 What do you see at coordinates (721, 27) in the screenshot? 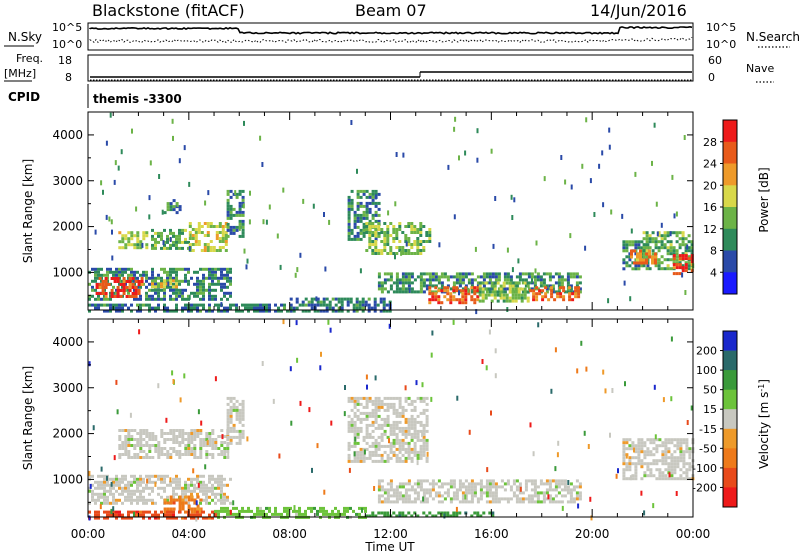
I see `nsearch-scale-top: 10^5` at bounding box center [721, 27].